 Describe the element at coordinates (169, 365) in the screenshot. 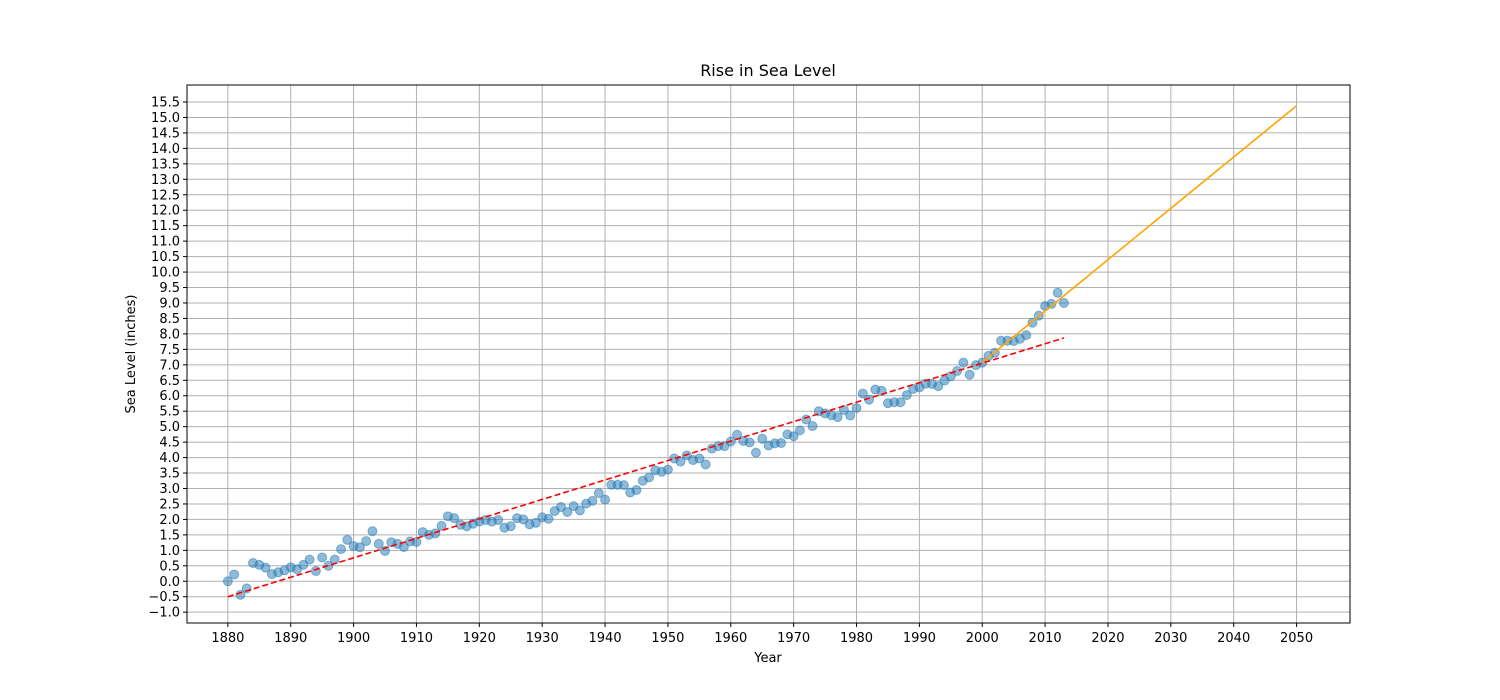

I see `y-tick-label: 7.0` at that location.